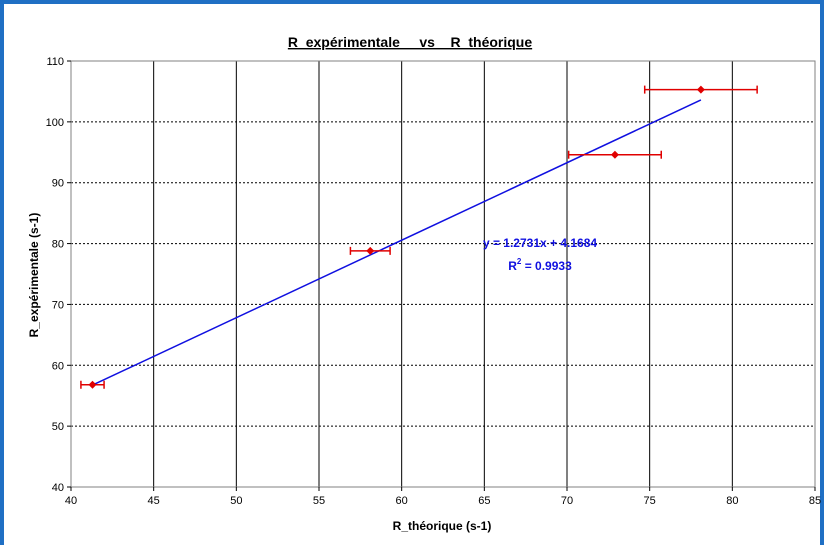  Describe the element at coordinates (34, 275) in the screenshot. I see `y-axis-title: R_expérimentale (s-1)` at that location.